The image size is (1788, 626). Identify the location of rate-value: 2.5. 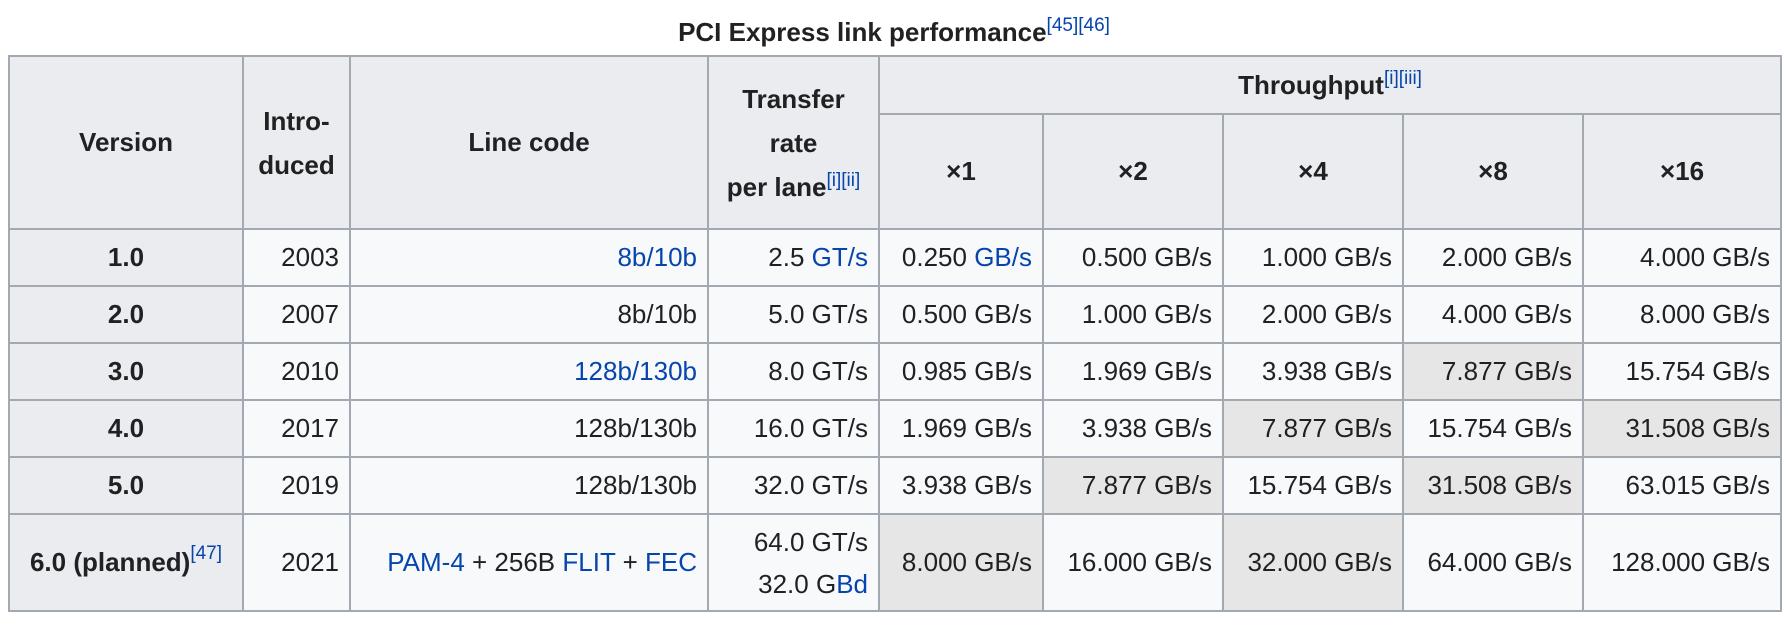
(786, 257).